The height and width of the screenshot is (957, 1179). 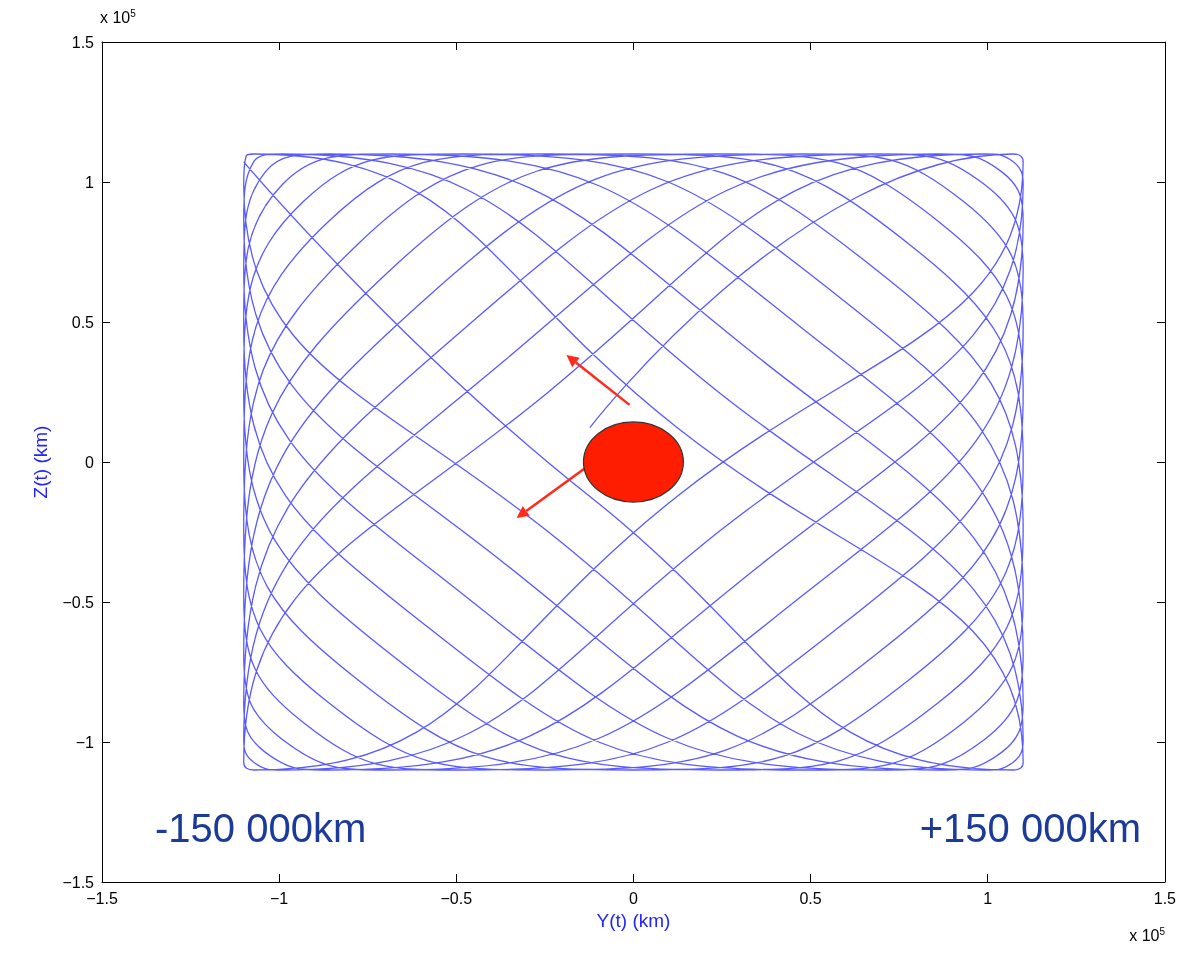 What do you see at coordinates (1165, 898) in the screenshot?
I see `x-tick-label: 1.5` at bounding box center [1165, 898].